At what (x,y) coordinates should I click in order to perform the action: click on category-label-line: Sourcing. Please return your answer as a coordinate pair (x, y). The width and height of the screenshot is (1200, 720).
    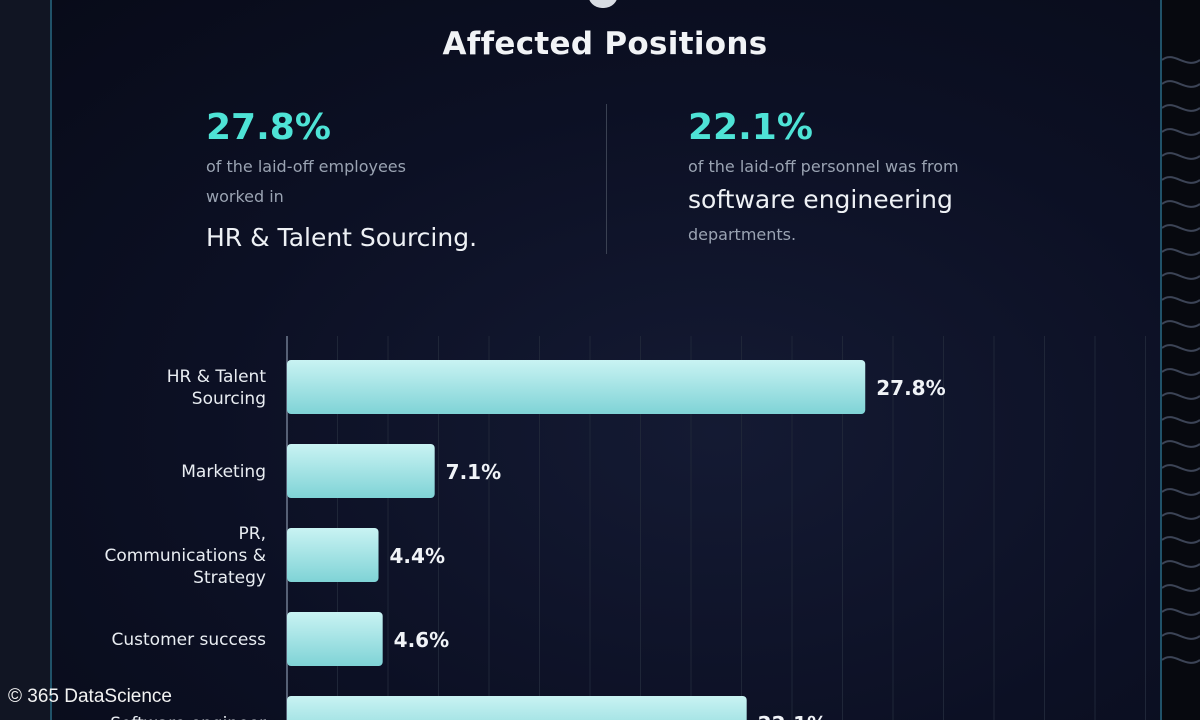
    Looking at the image, I should click on (229, 399).